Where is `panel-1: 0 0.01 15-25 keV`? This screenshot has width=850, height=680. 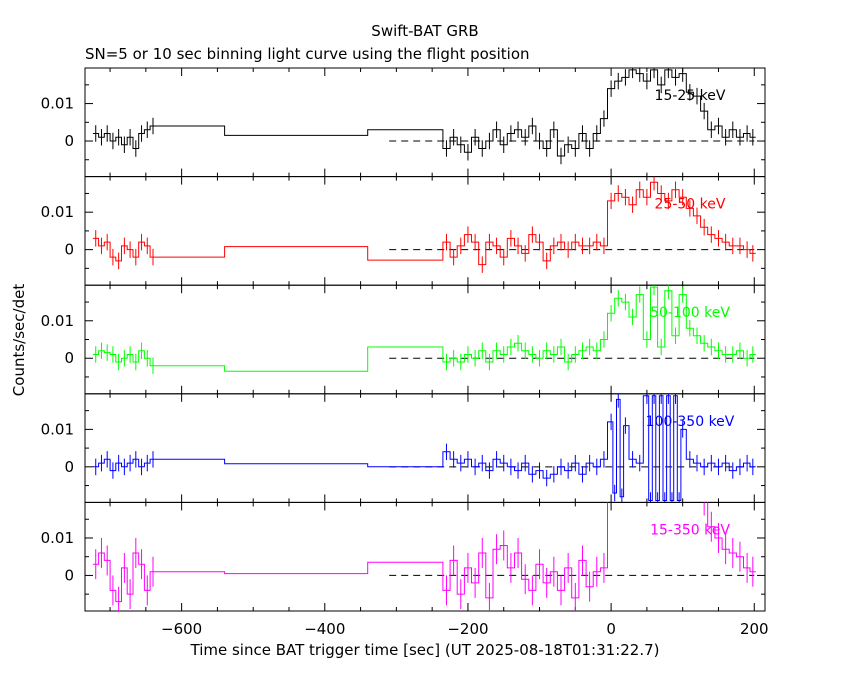
panel-1: 0 0.01 15-25 keV is located at coordinates (403, 122).